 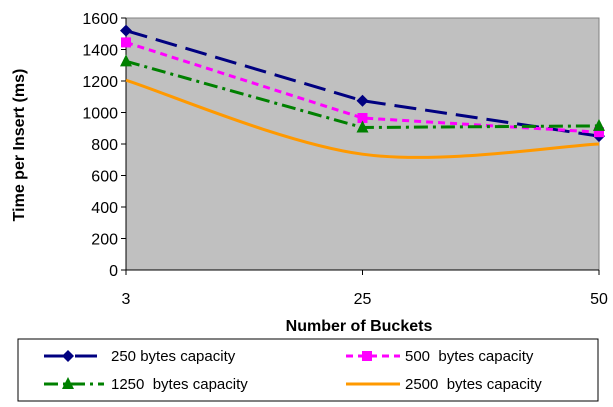 What do you see at coordinates (104, 240) in the screenshot?
I see `y-tick-label: 200` at bounding box center [104, 240].